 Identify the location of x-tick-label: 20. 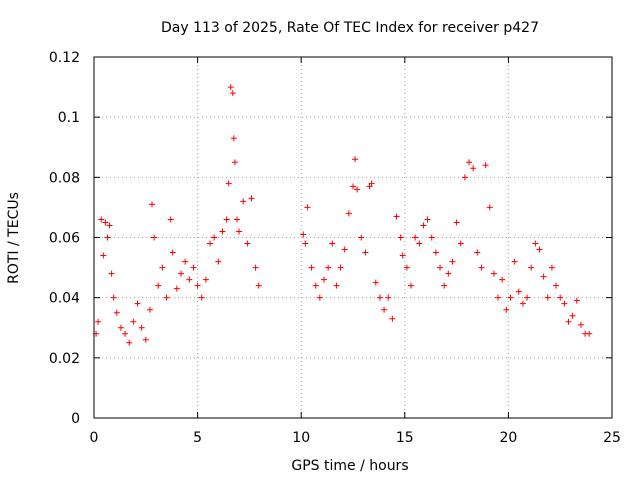
(508, 438).